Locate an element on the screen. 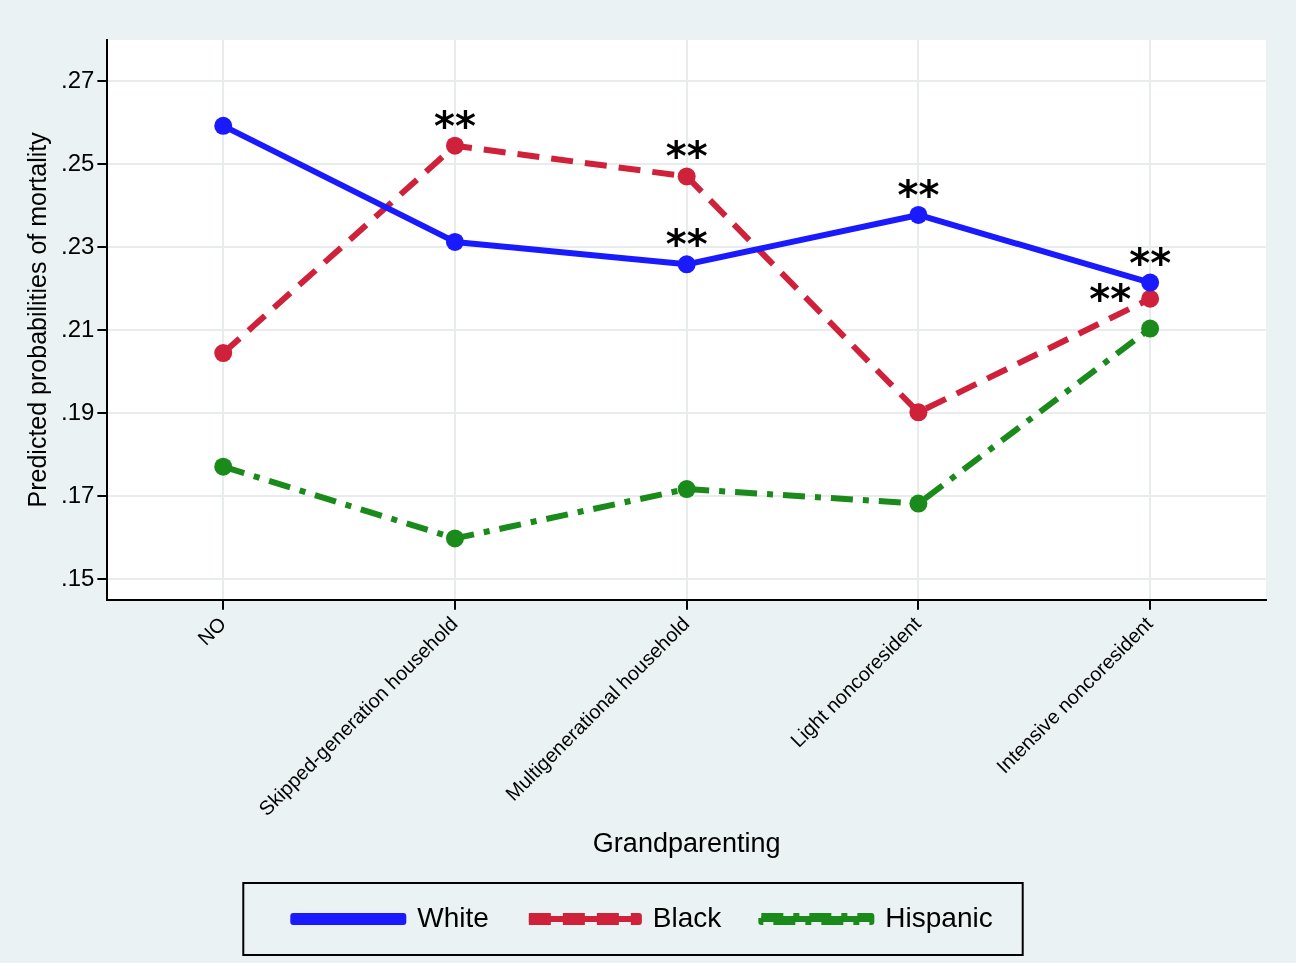 The image size is (1296, 963). x-axis-title: Grandparenting is located at coordinates (686, 843).